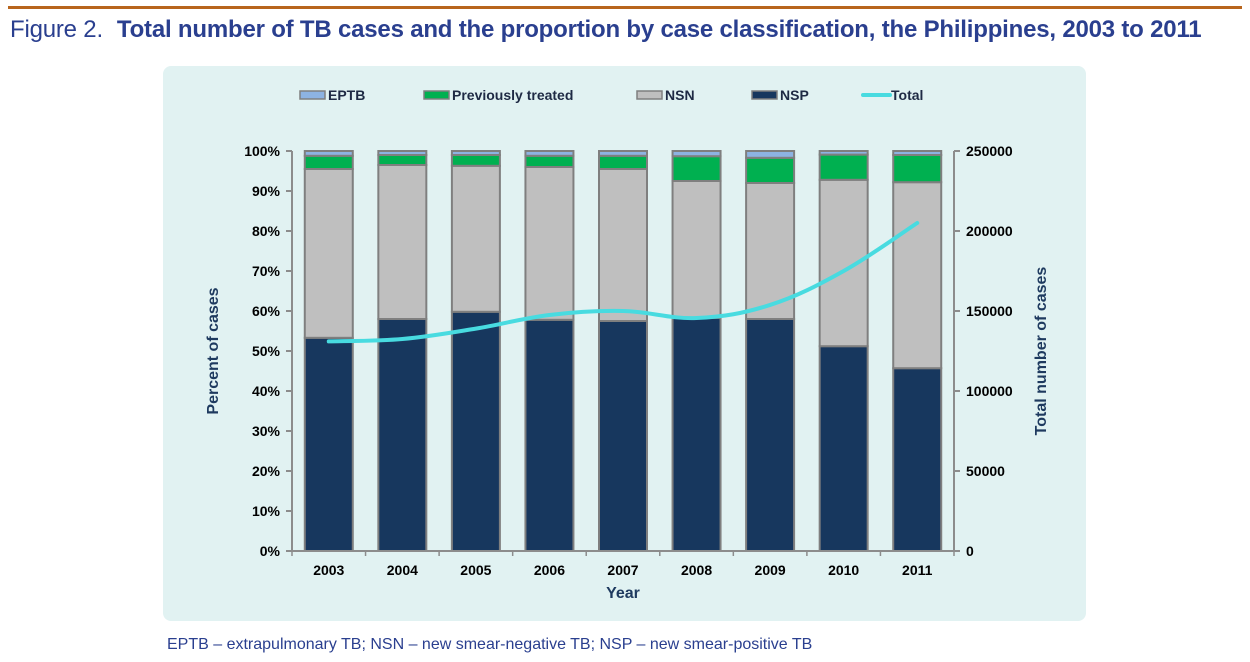  I want to click on y-tick-label: 20%, so click(266, 471).